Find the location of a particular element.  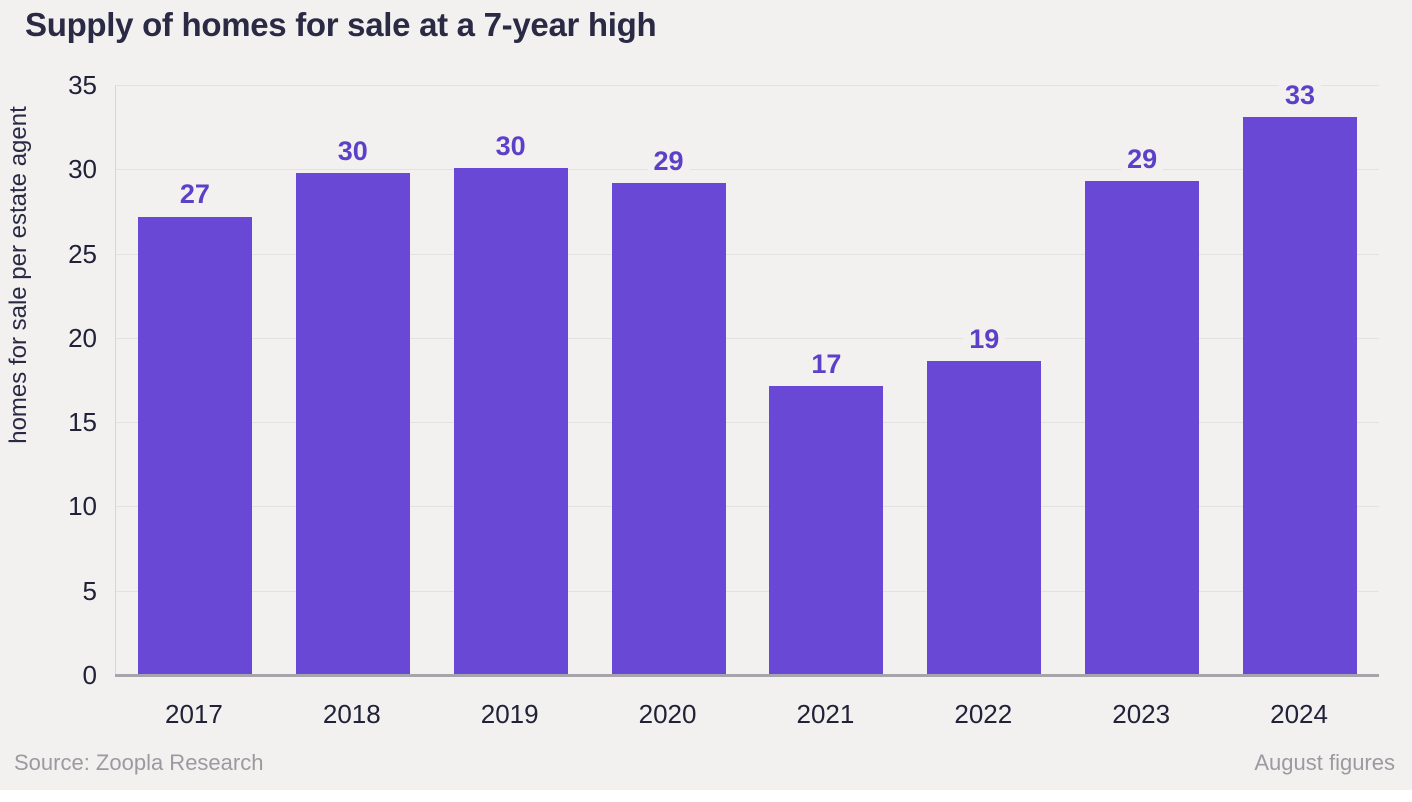

bar-2023 is located at coordinates (1142, 428).